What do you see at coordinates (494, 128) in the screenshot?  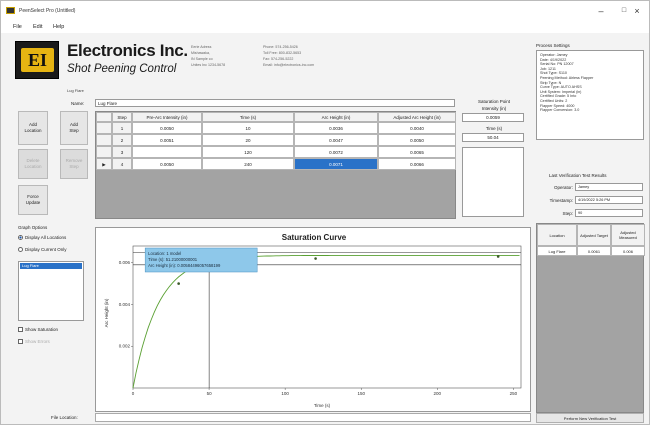 I see `time-label: Time (s)` at bounding box center [494, 128].